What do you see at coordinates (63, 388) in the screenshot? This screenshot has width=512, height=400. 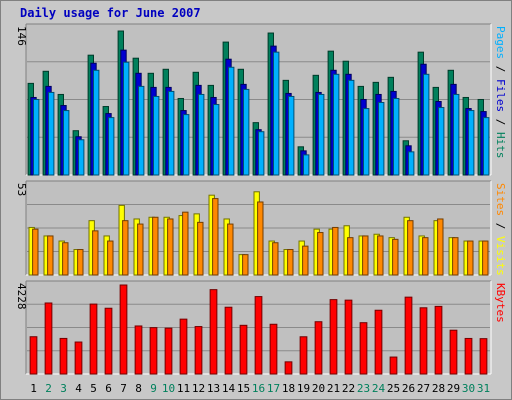 I see `day-label-3: 3` at bounding box center [63, 388].